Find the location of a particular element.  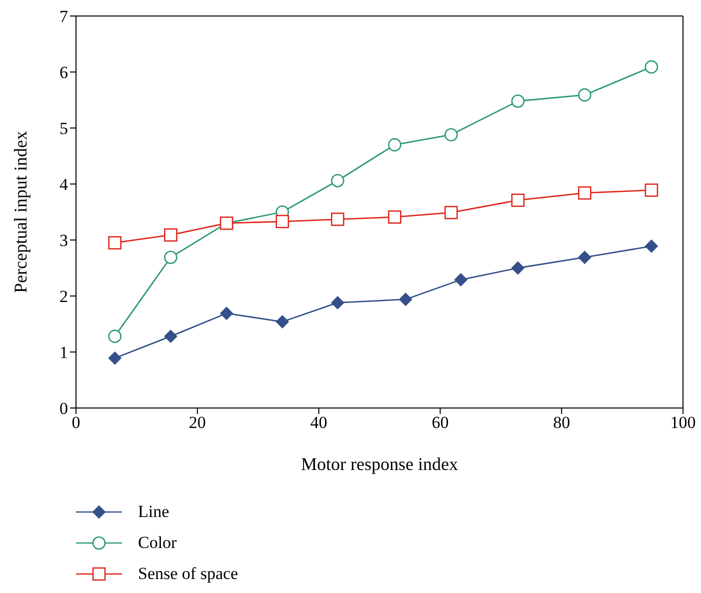

y-tick-label: 5 is located at coordinates (64, 128).